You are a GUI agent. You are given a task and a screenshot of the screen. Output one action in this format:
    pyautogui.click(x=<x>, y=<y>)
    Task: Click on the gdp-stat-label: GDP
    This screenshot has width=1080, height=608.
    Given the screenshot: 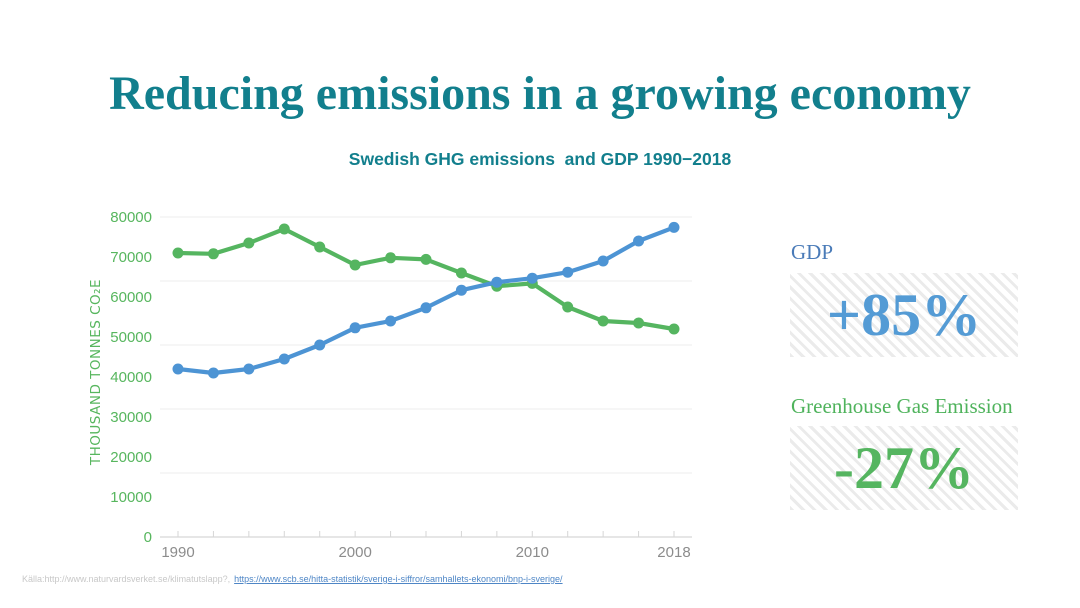 What is the action you would take?
    pyautogui.click(x=812, y=252)
    